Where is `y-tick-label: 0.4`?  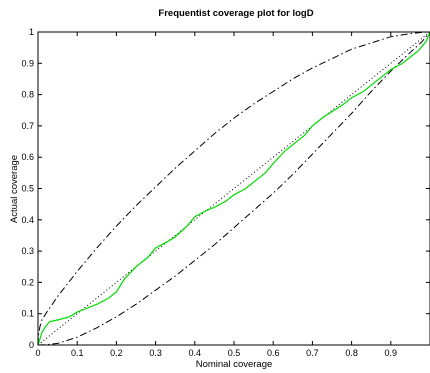
y-tick-label: 0.4 is located at coordinates (27, 220).